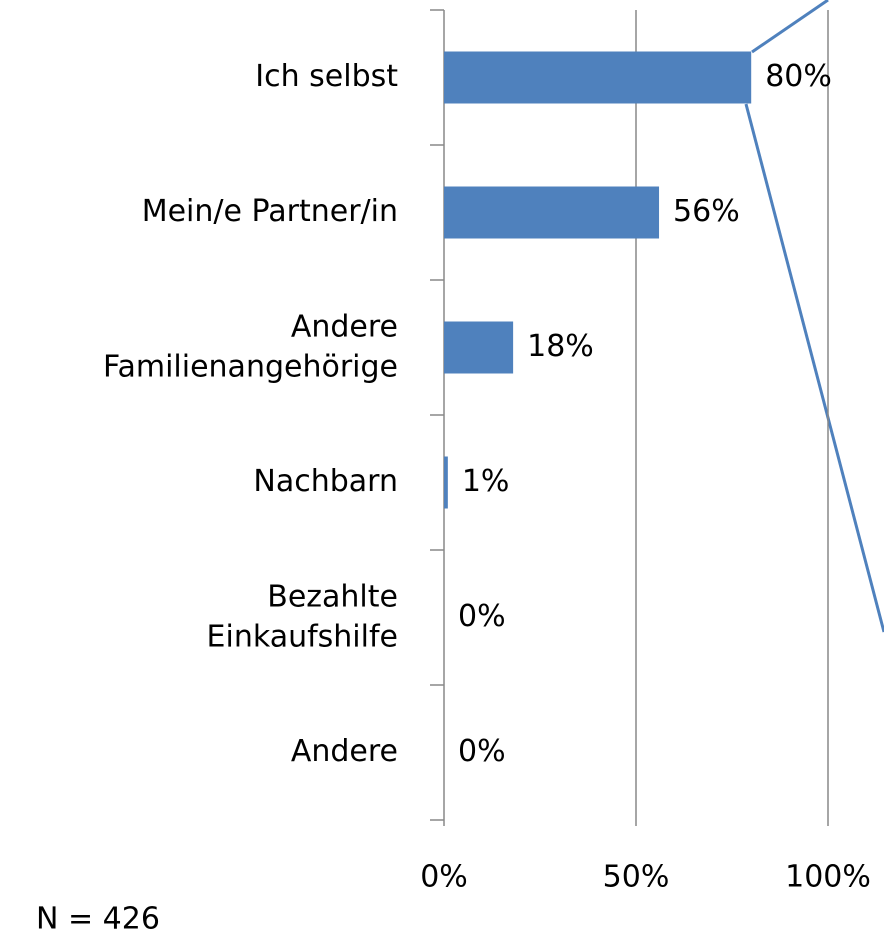 The width and height of the screenshot is (884, 945). Describe the element at coordinates (326, 76) in the screenshot. I see `y-tick-label: Ich selbst` at that location.